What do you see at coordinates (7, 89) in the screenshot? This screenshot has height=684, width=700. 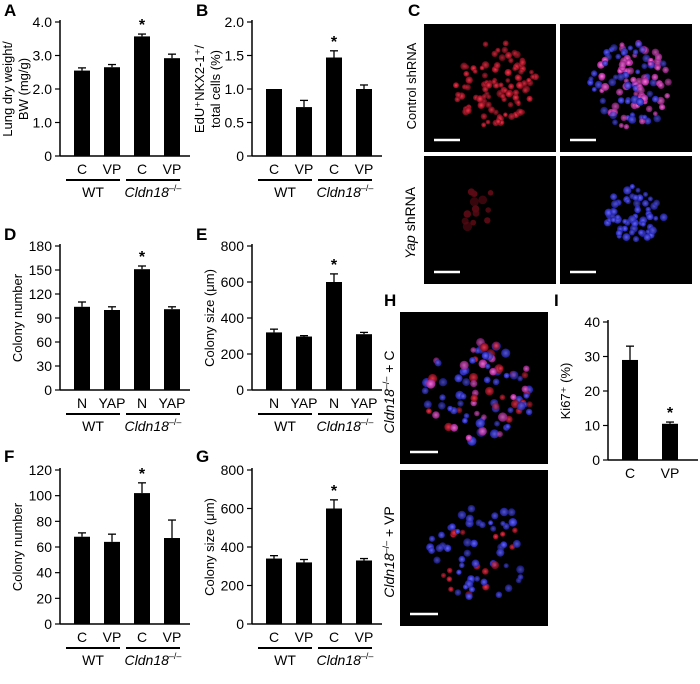 I see `y-label-line1: Lung dry weight/` at bounding box center [7, 89].